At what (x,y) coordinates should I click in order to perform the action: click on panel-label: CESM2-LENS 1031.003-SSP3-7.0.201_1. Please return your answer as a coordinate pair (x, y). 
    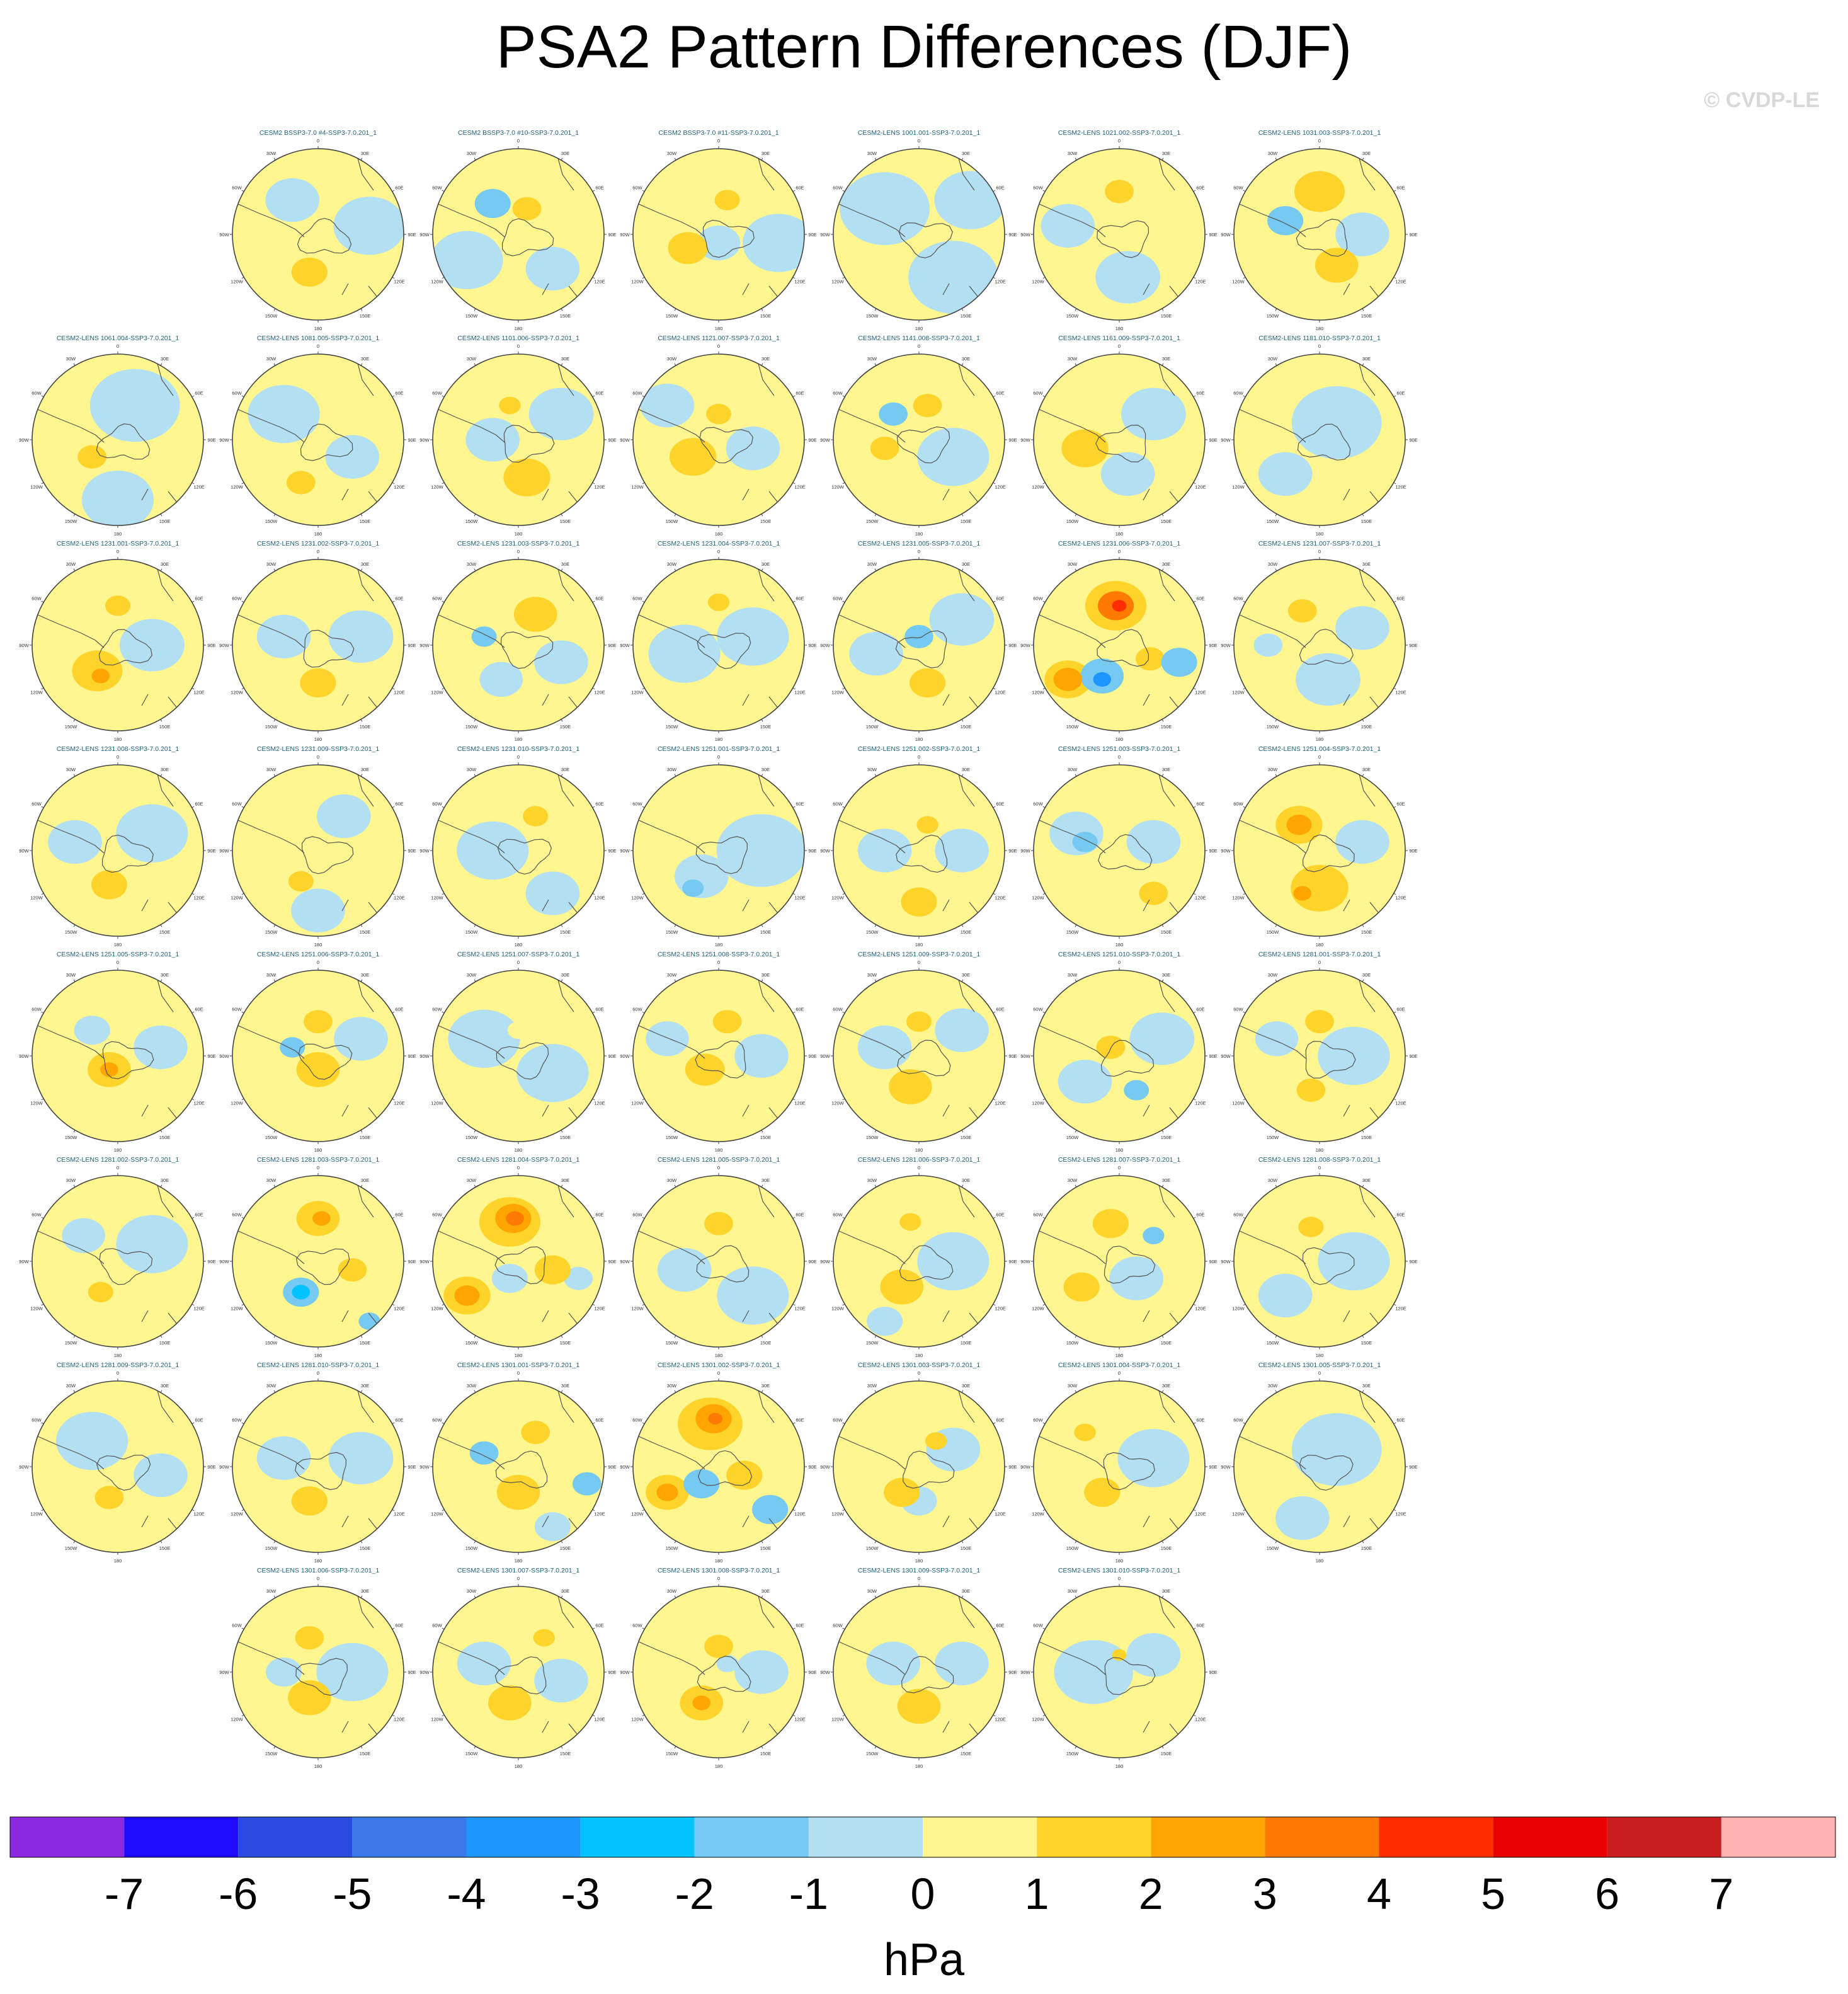
    Looking at the image, I should click on (1319, 133).